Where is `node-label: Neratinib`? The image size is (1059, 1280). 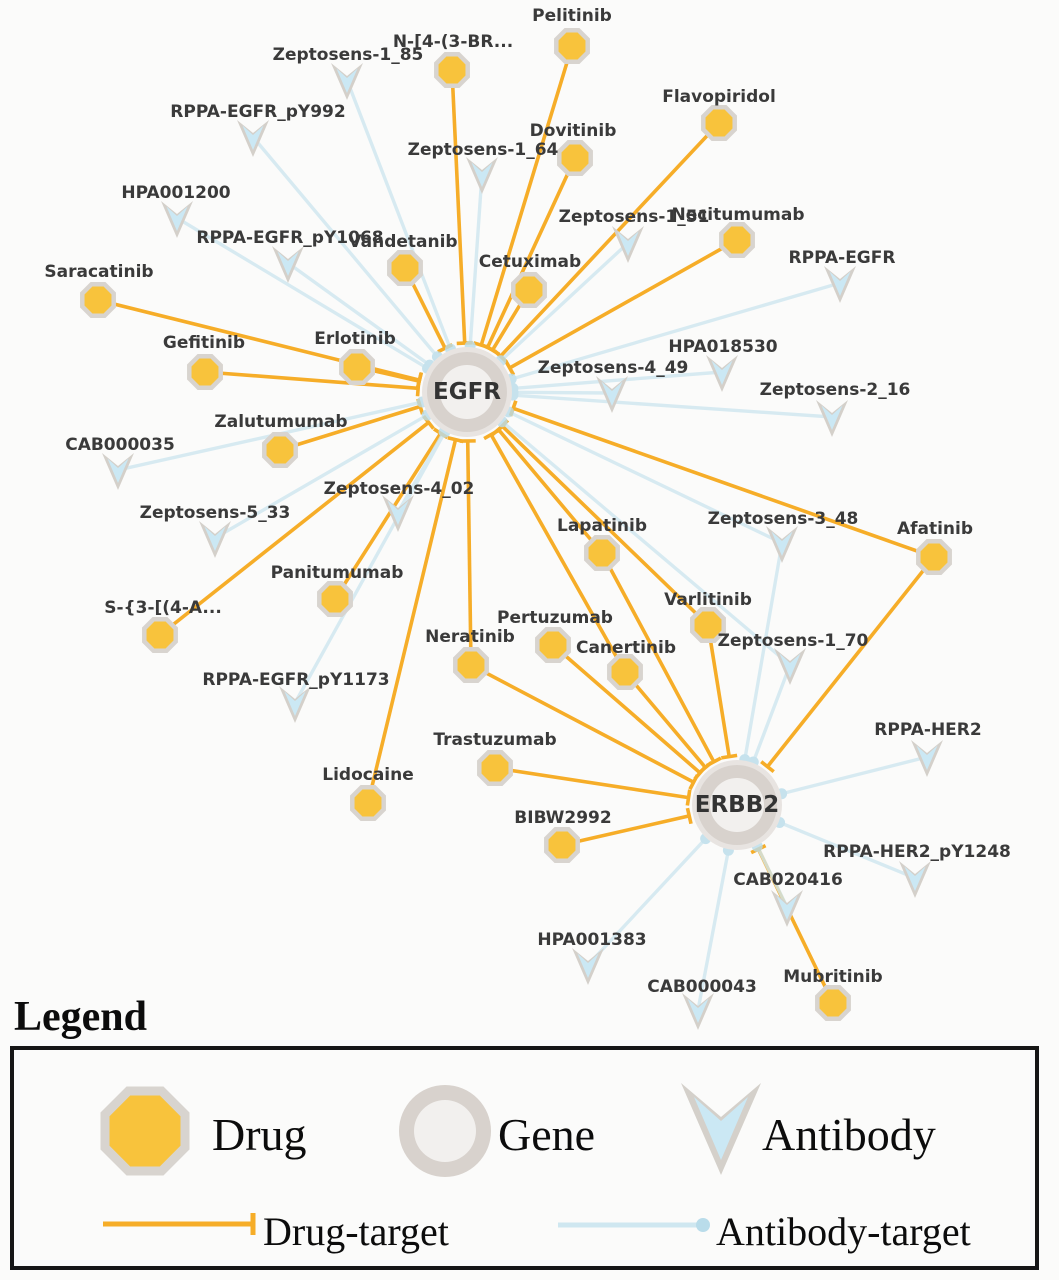 node-label: Neratinib is located at coordinates (470, 637).